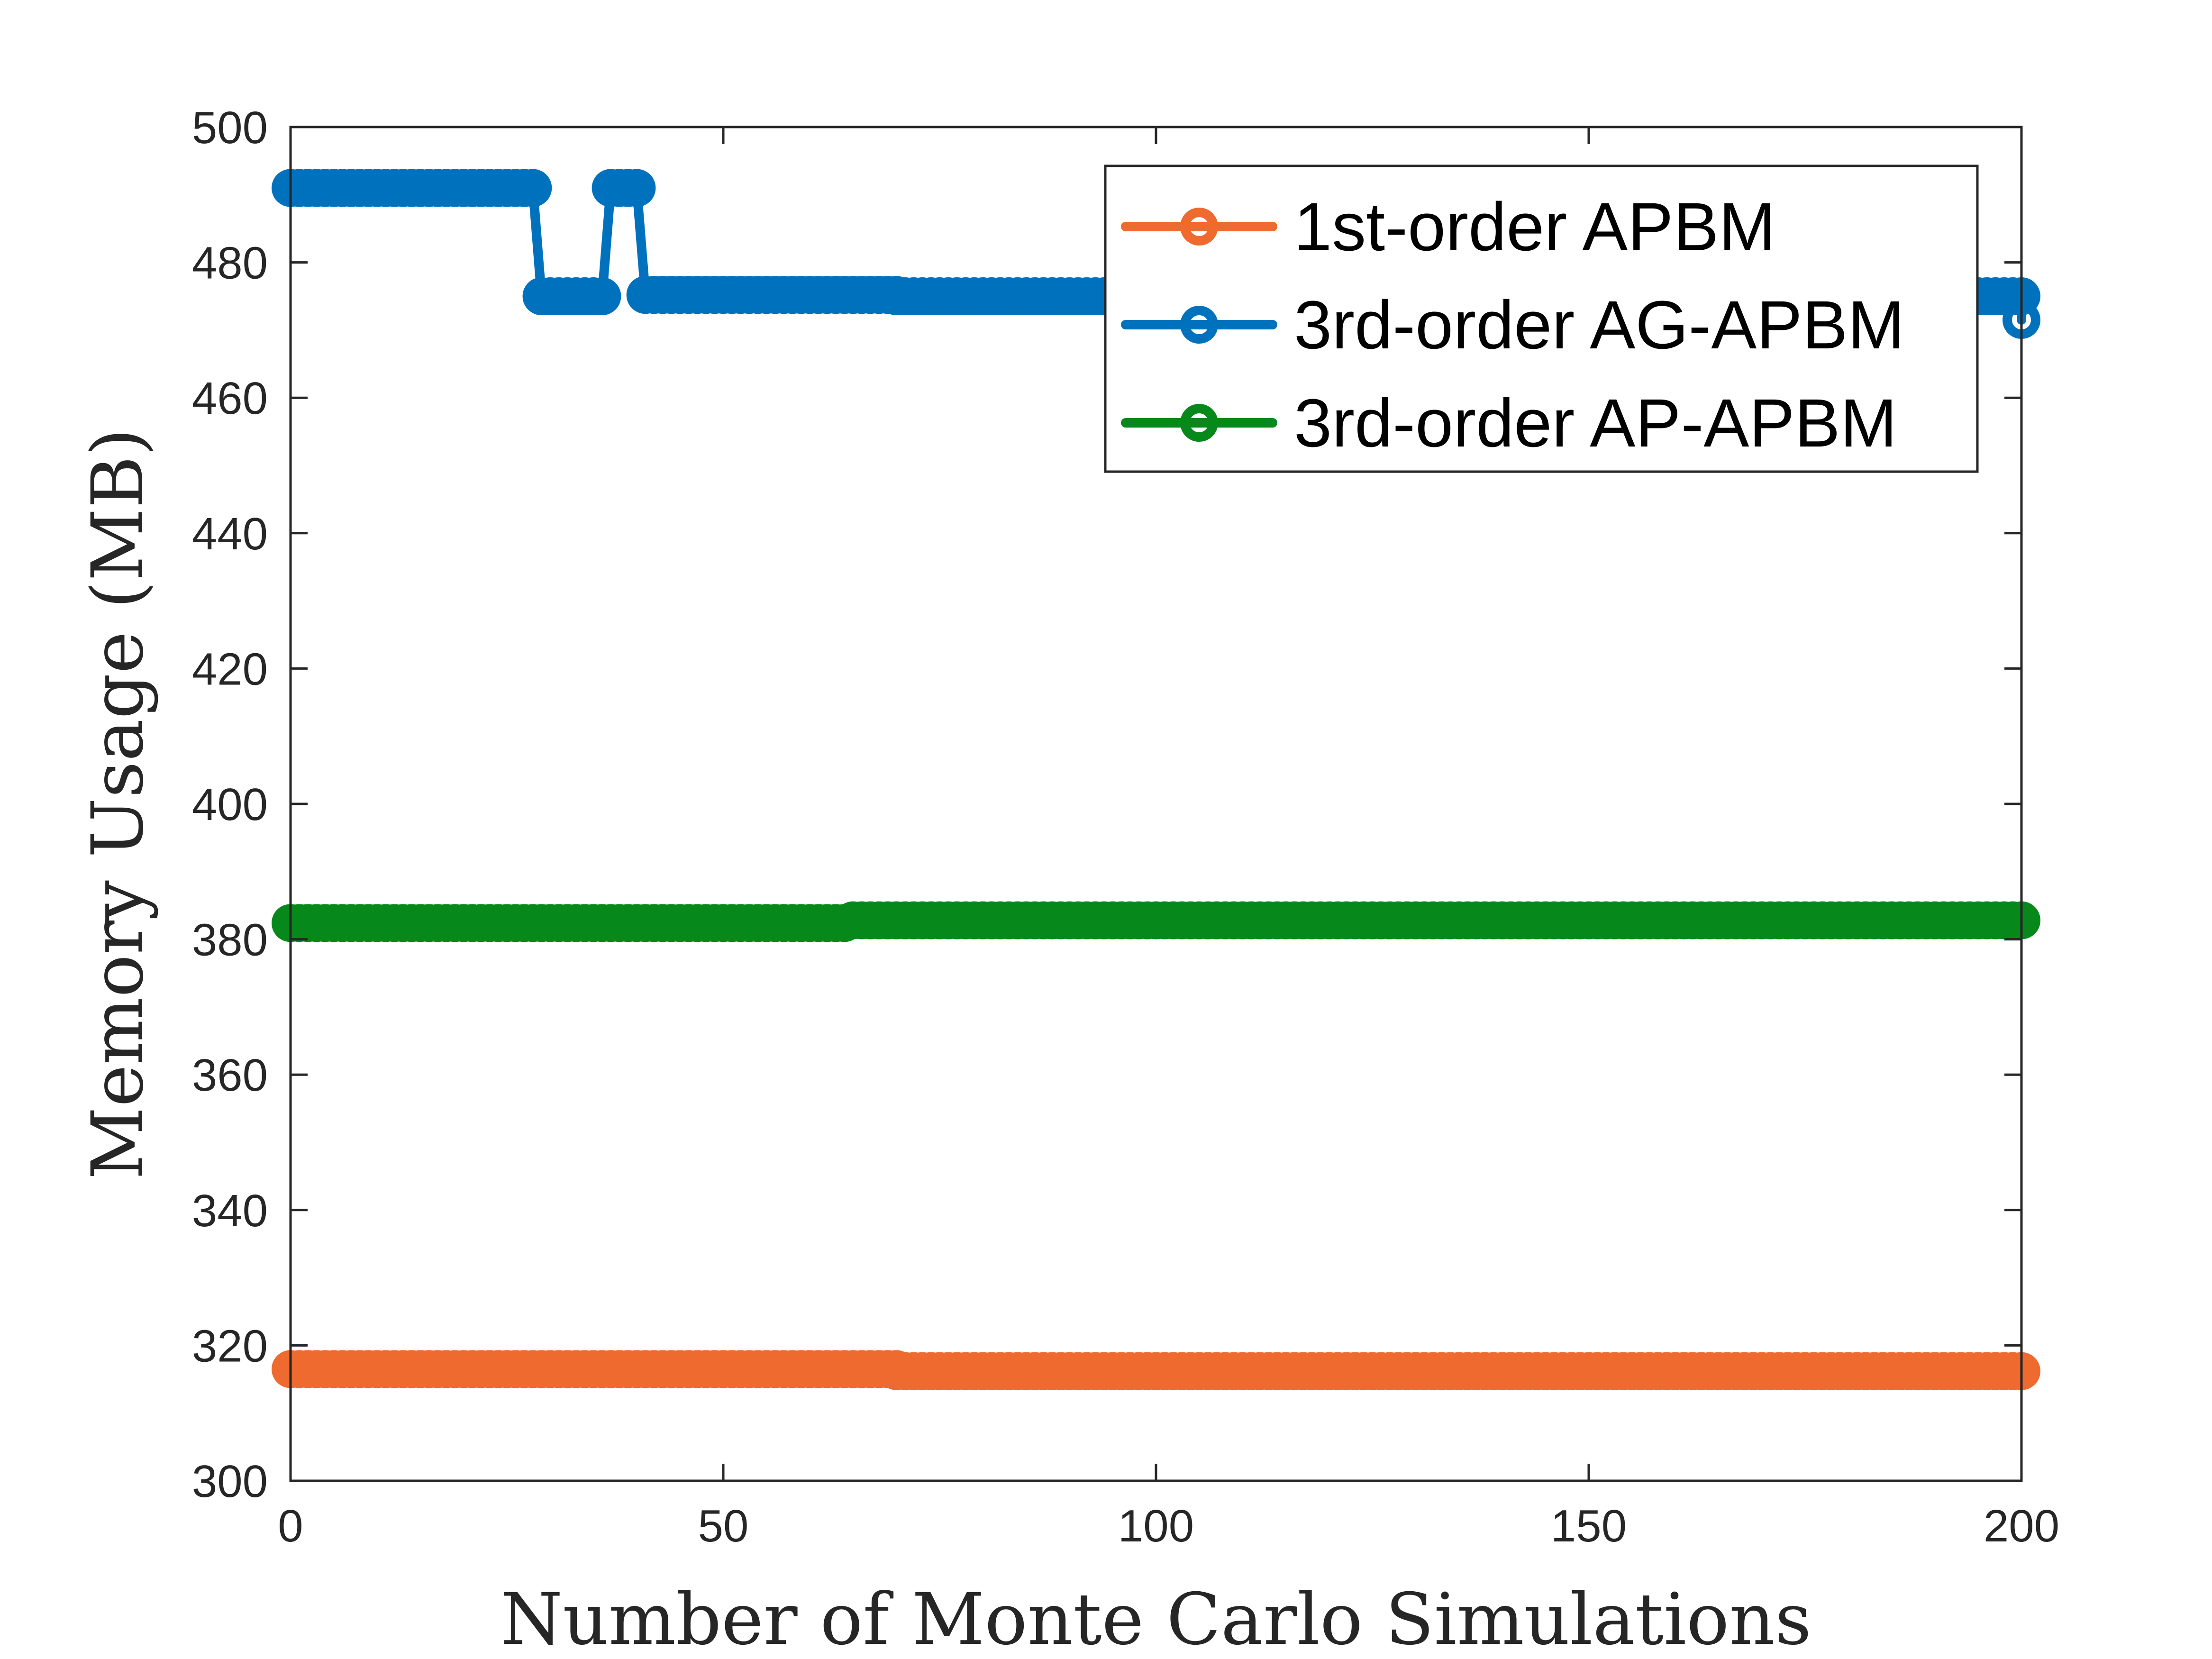  What do you see at coordinates (230, 804) in the screenshot?
I see `y-tick-label: 400` at bounding box center [230, 804].